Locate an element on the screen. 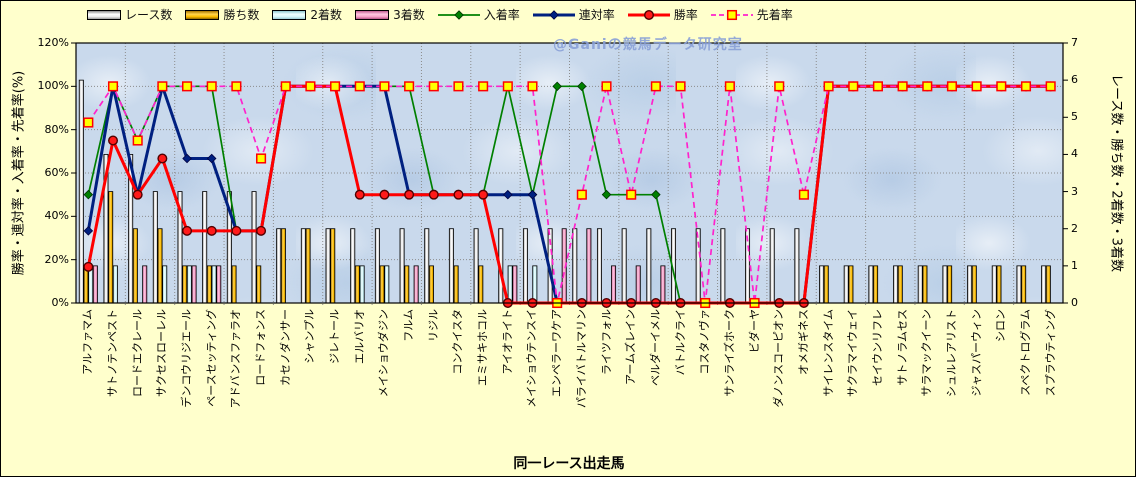 Image resolution: width=1136 pixels, height=477 pixels. category-label: オメガギネス is located at coordinates (803, 342).